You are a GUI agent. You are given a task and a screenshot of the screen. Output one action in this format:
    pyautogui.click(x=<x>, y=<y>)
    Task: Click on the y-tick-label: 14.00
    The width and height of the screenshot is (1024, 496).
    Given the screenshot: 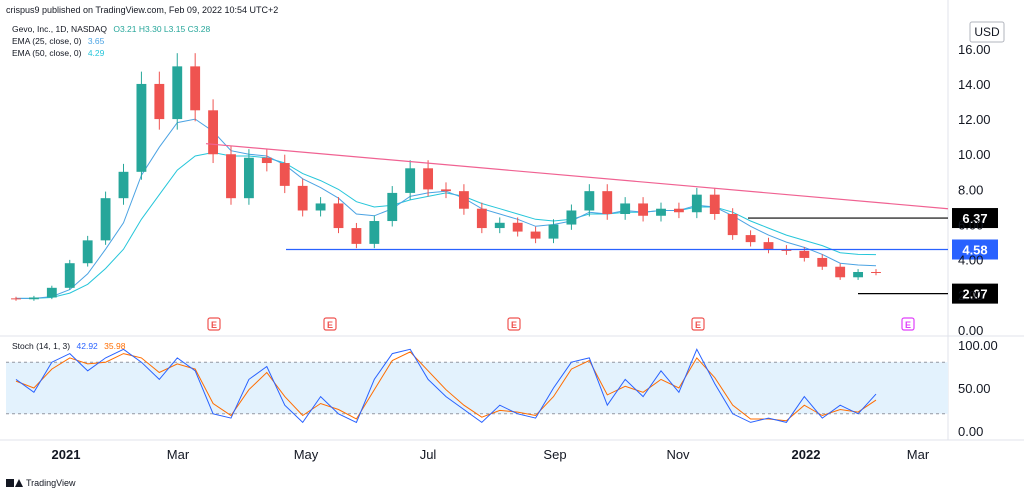 What is the action you would take?
    pyautogui.click(x=974, y=84)
    